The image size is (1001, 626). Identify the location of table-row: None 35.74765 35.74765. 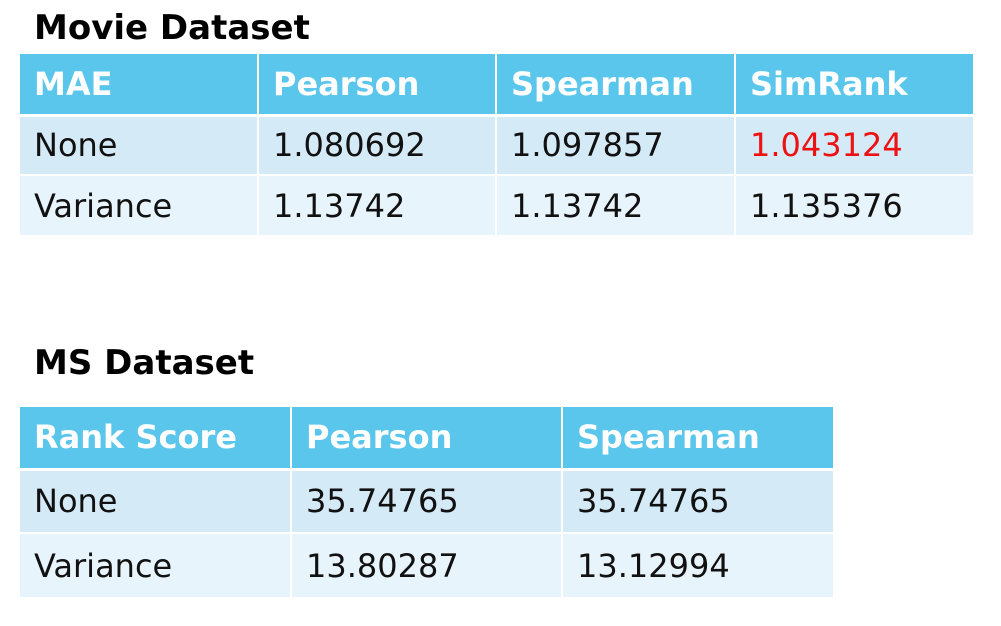
(426, 500).